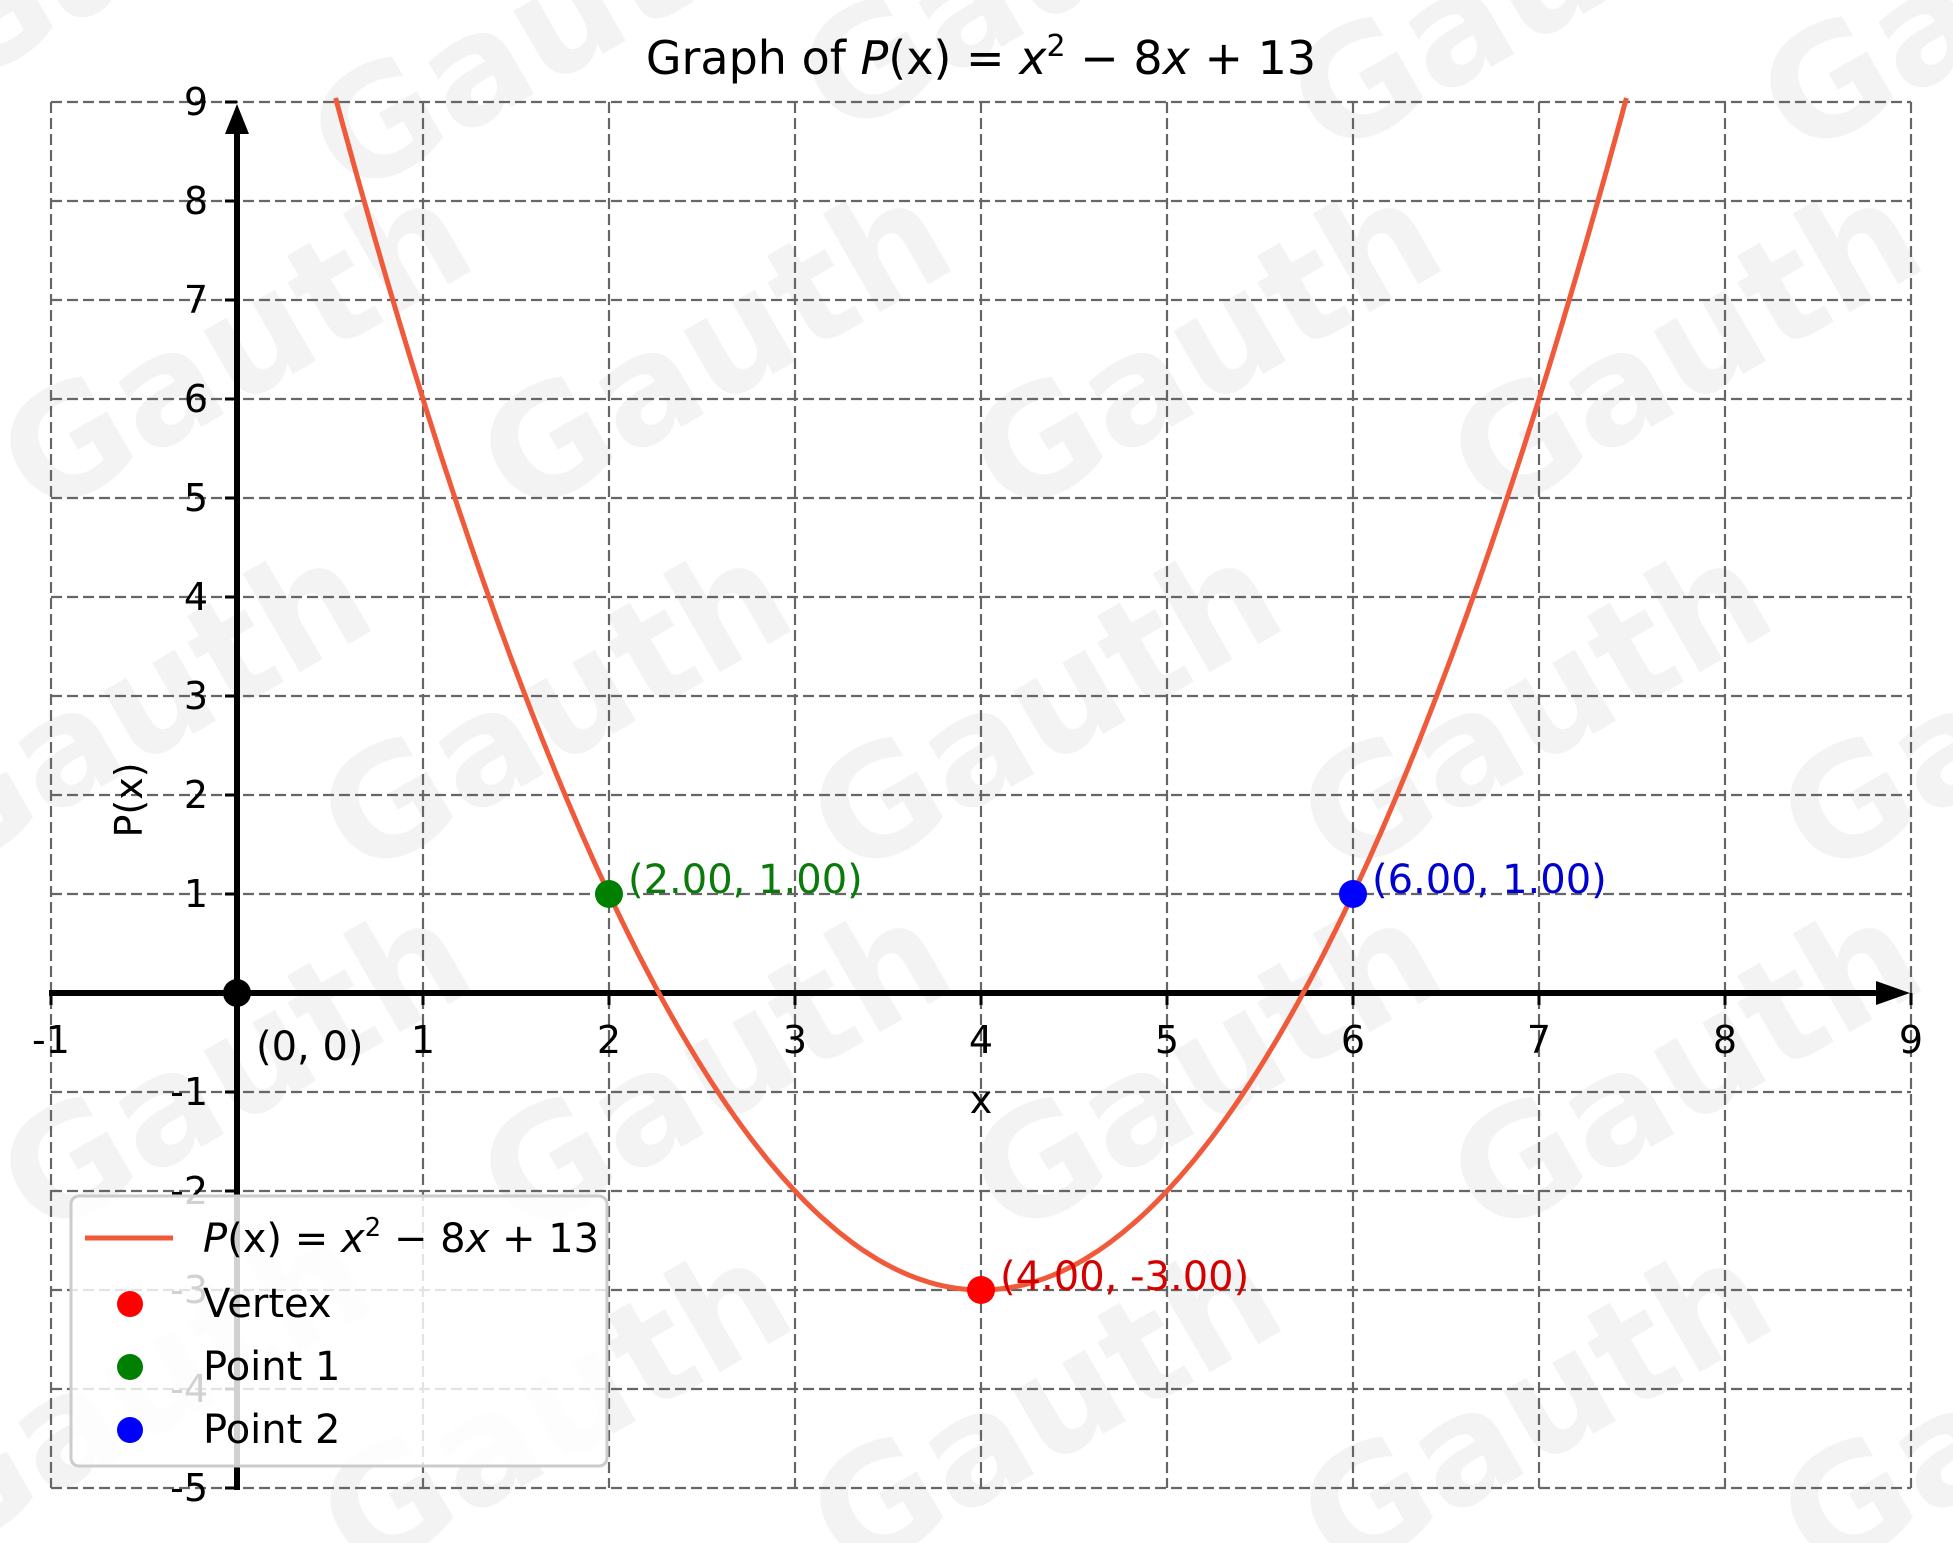 The width and height of the screenshot is (1953, 1543). Describe the element at coordinates (267, 1304) in the screenshot. I see `legend-label-vertex: Vertex` at that location.